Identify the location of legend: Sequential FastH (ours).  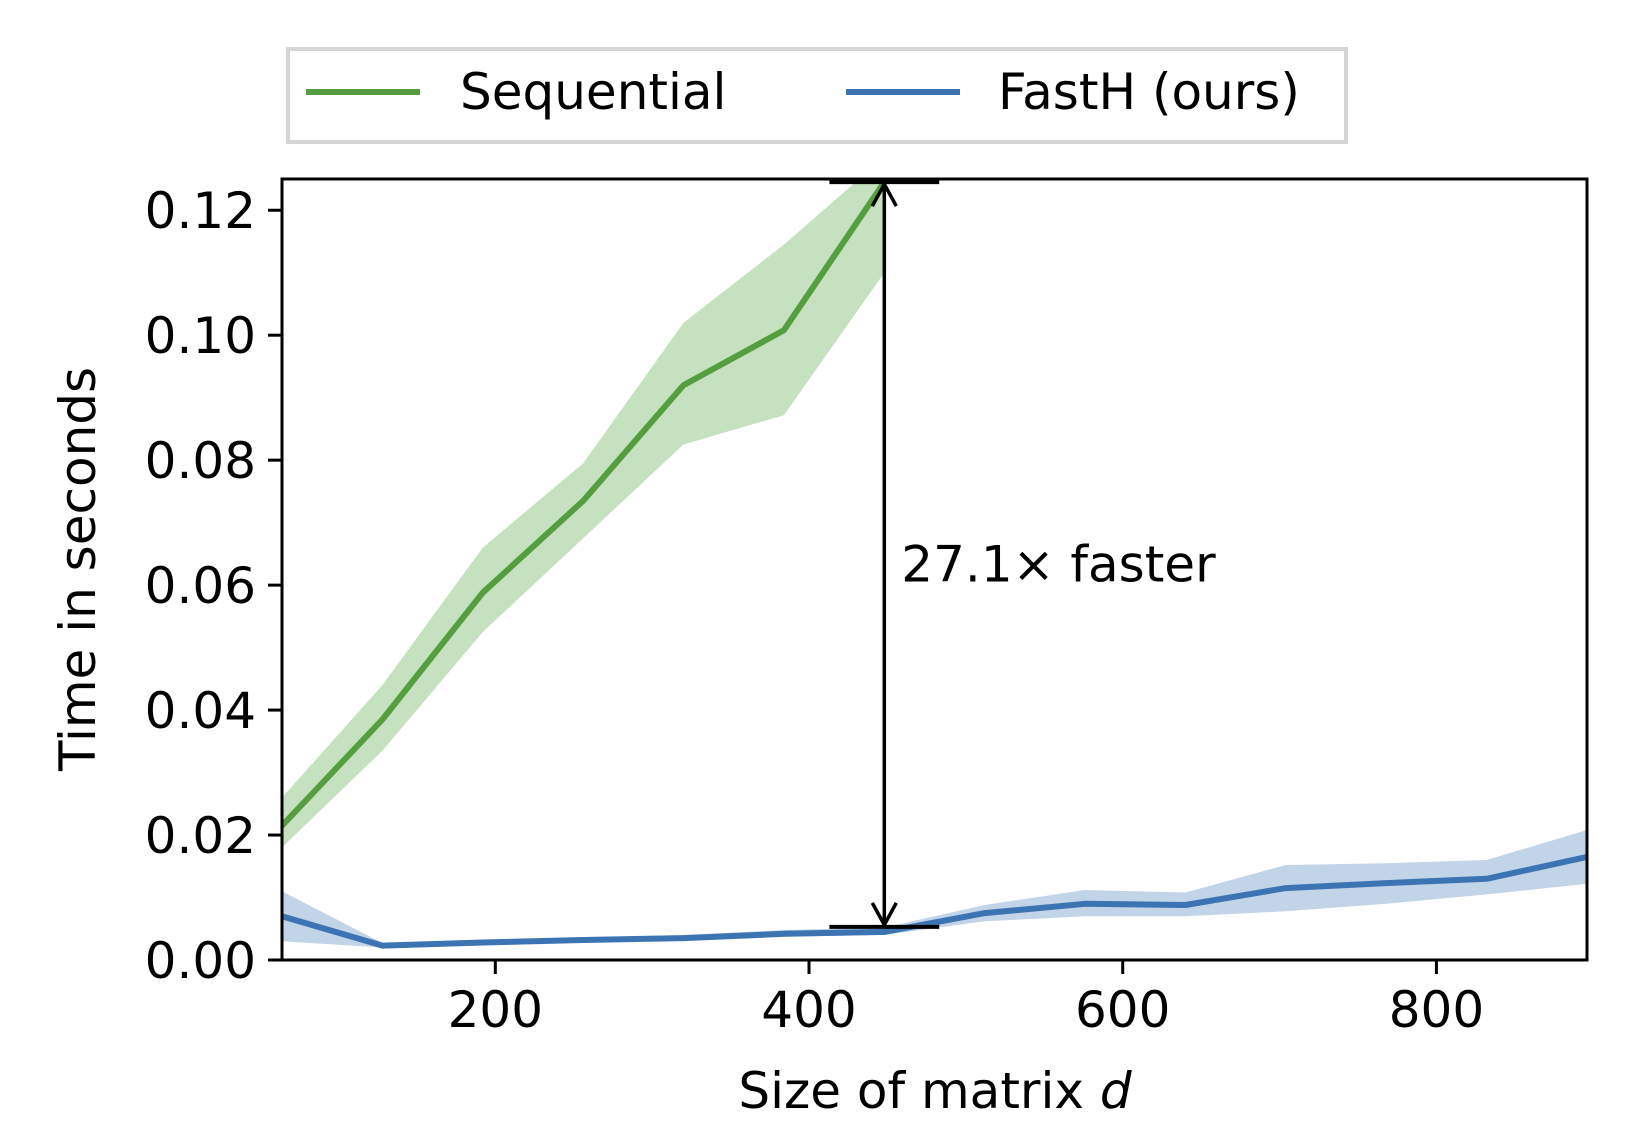
(817, 95).